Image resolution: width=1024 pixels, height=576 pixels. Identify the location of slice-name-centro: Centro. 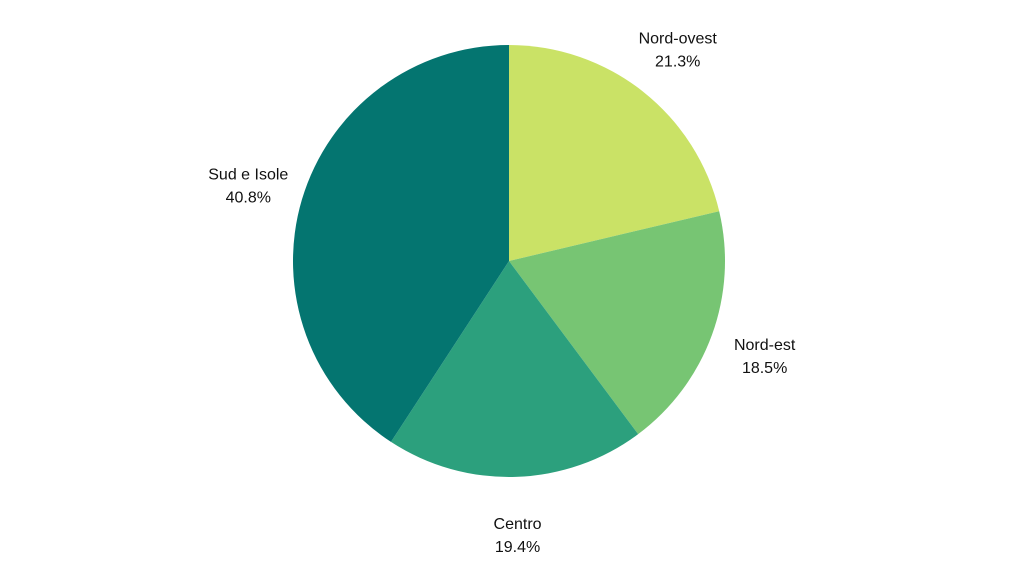
(518, 524).